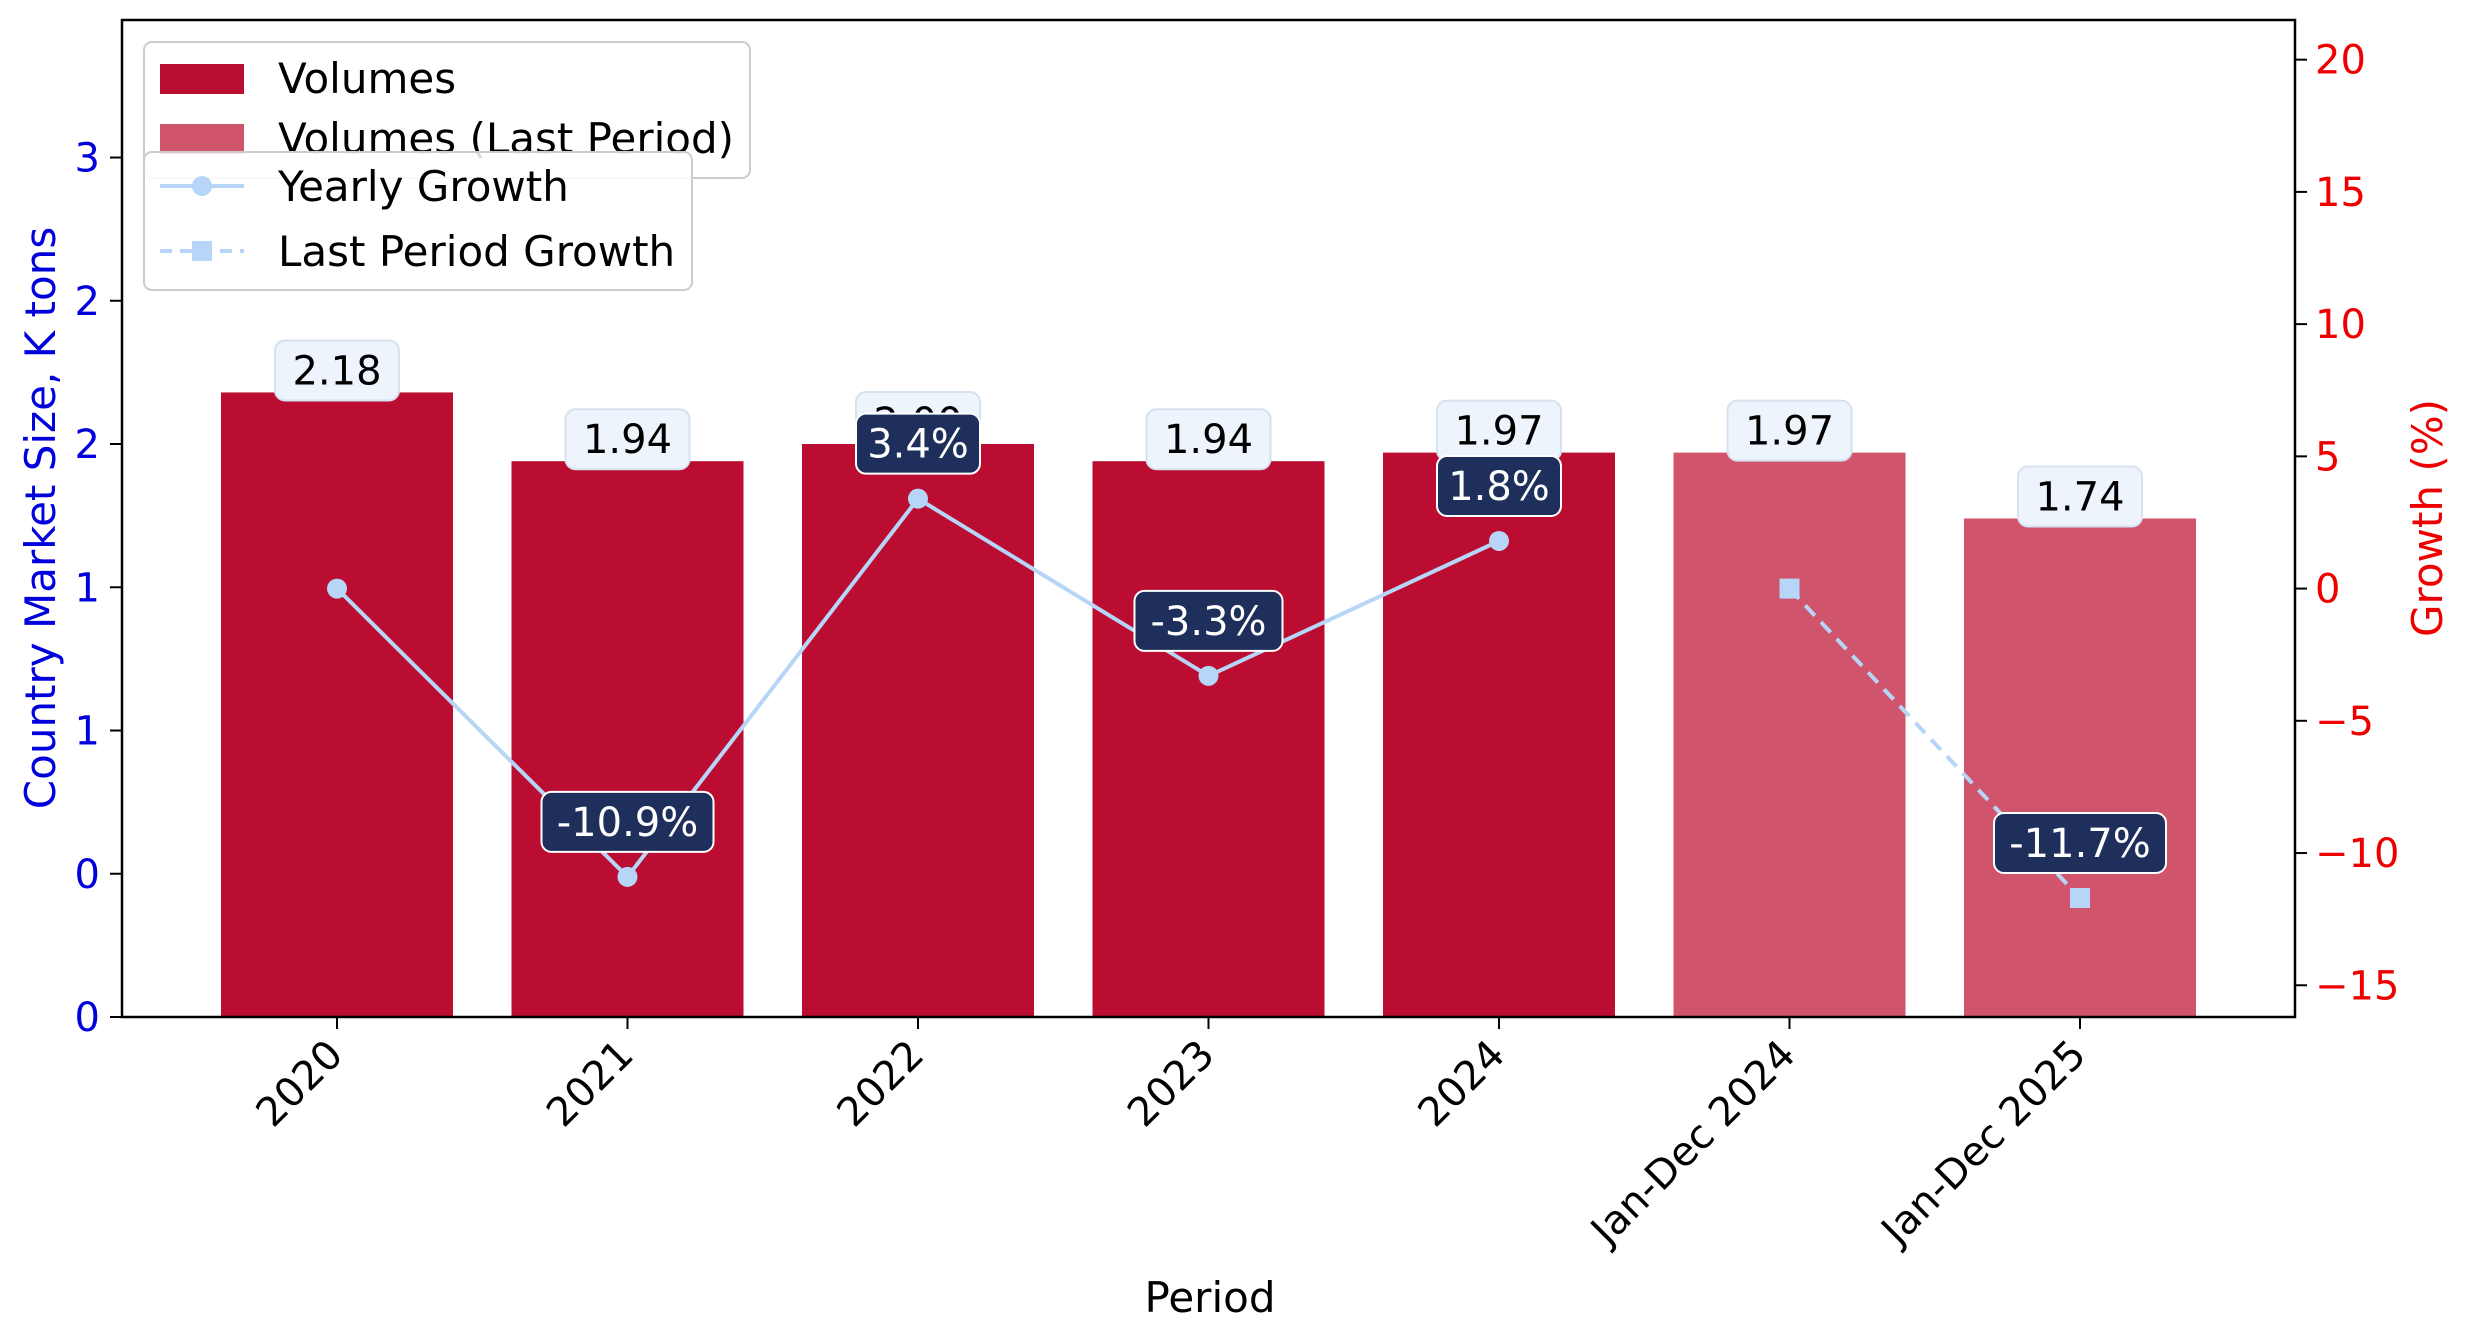  What do you see at coordinates (1208, 675) in the screenshot?
I see `yearly-growth-point-2023` at bounding box center [1208, 675].